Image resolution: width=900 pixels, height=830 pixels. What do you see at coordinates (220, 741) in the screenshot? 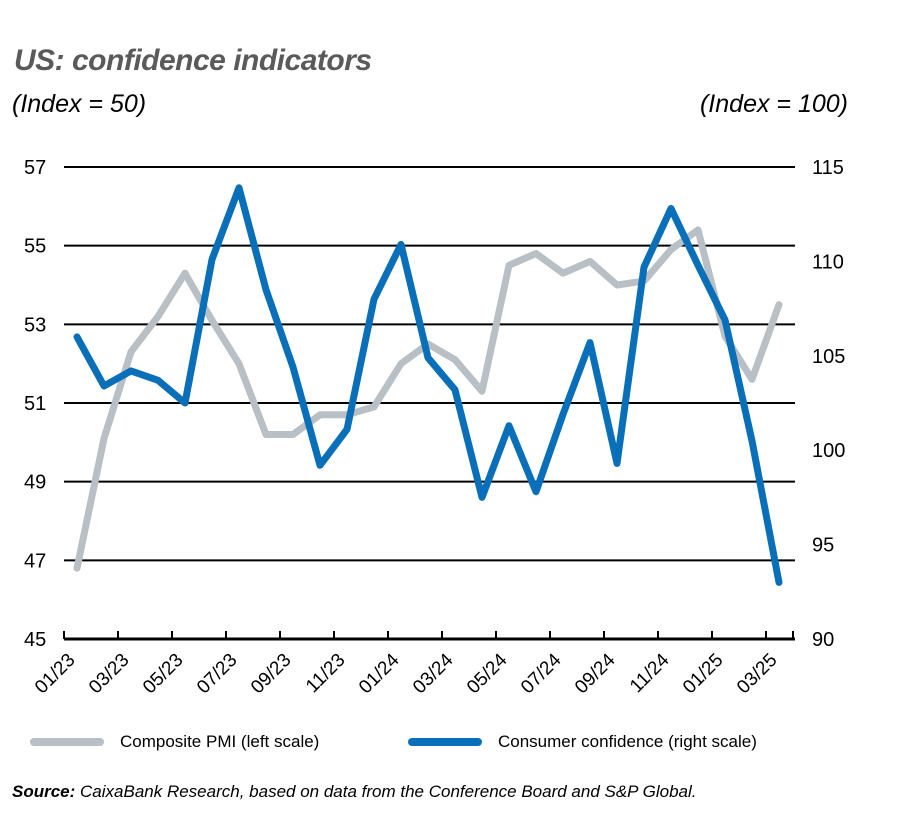
I see `legend-label-pmi: Composite PMI (left scale)` at bounding box center [220, 741].